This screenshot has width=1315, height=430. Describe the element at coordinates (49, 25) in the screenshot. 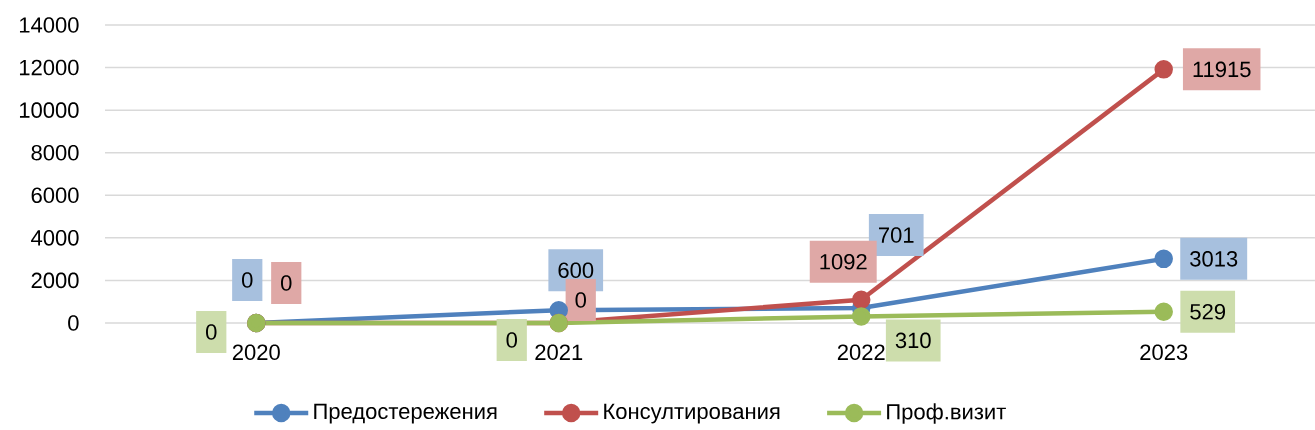

I see `y-tick-label: 14000` at that location.